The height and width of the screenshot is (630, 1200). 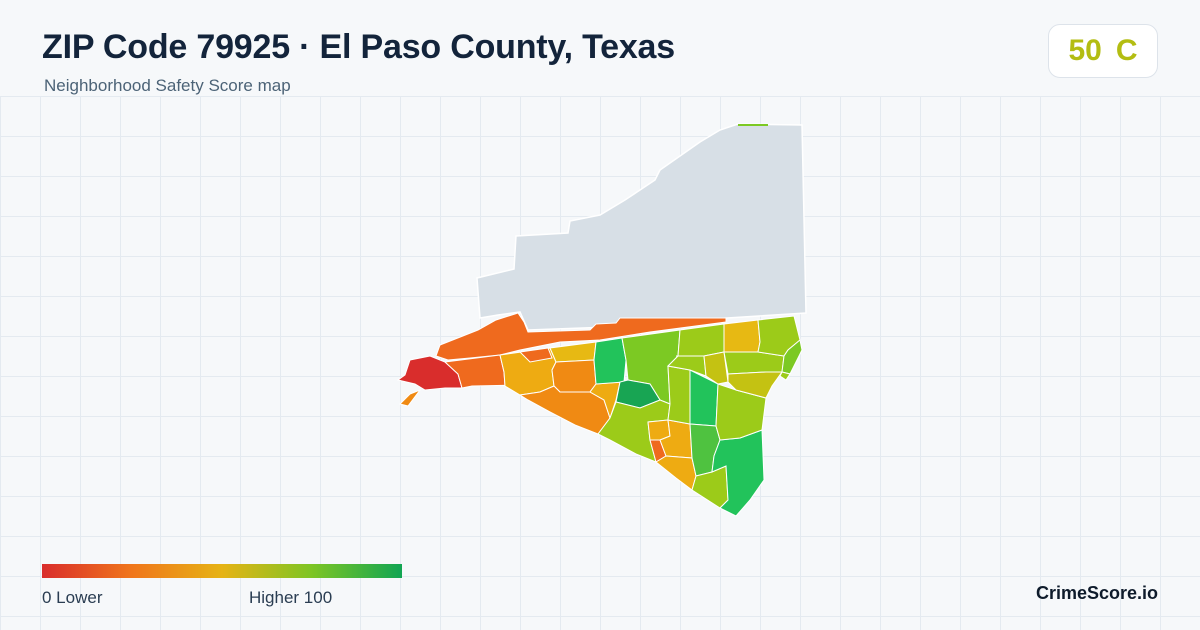 I want to click on map-area-sliver, so click(x=753, y=125).